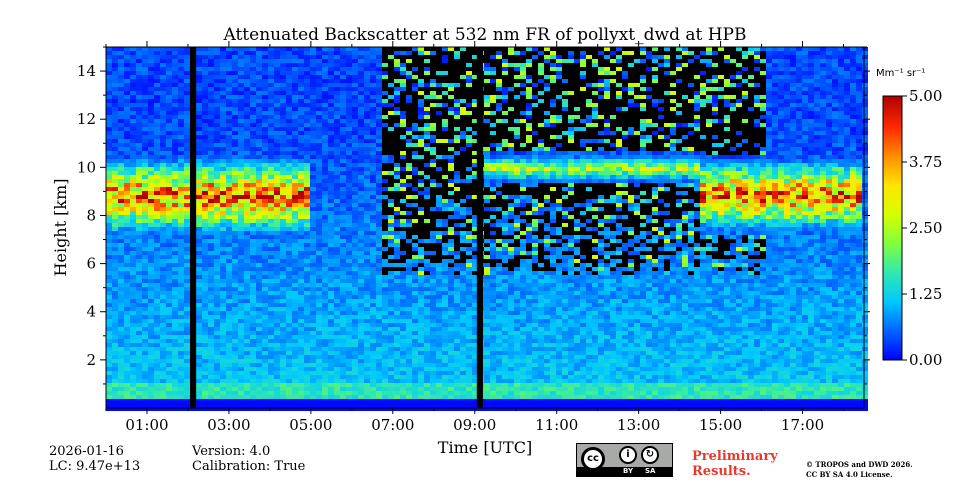 This screenshot has width=960, height=480. I want to click on y-tick-label: 6, so click(91, 264).